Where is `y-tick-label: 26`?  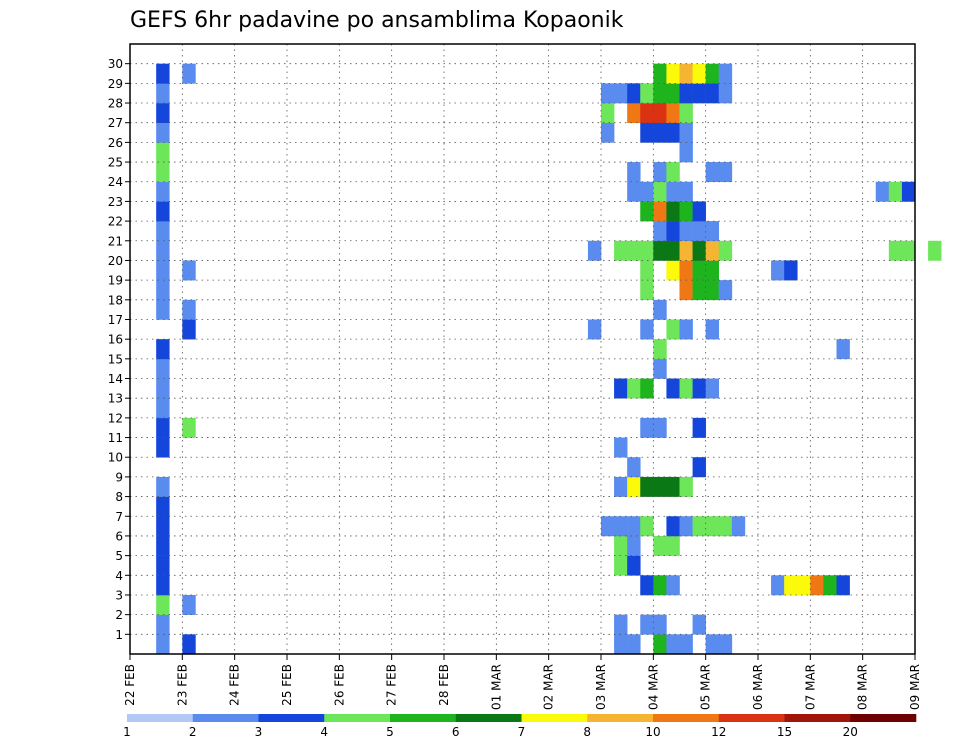 y-tick-label: 26 is located at coordinates (115, 143).